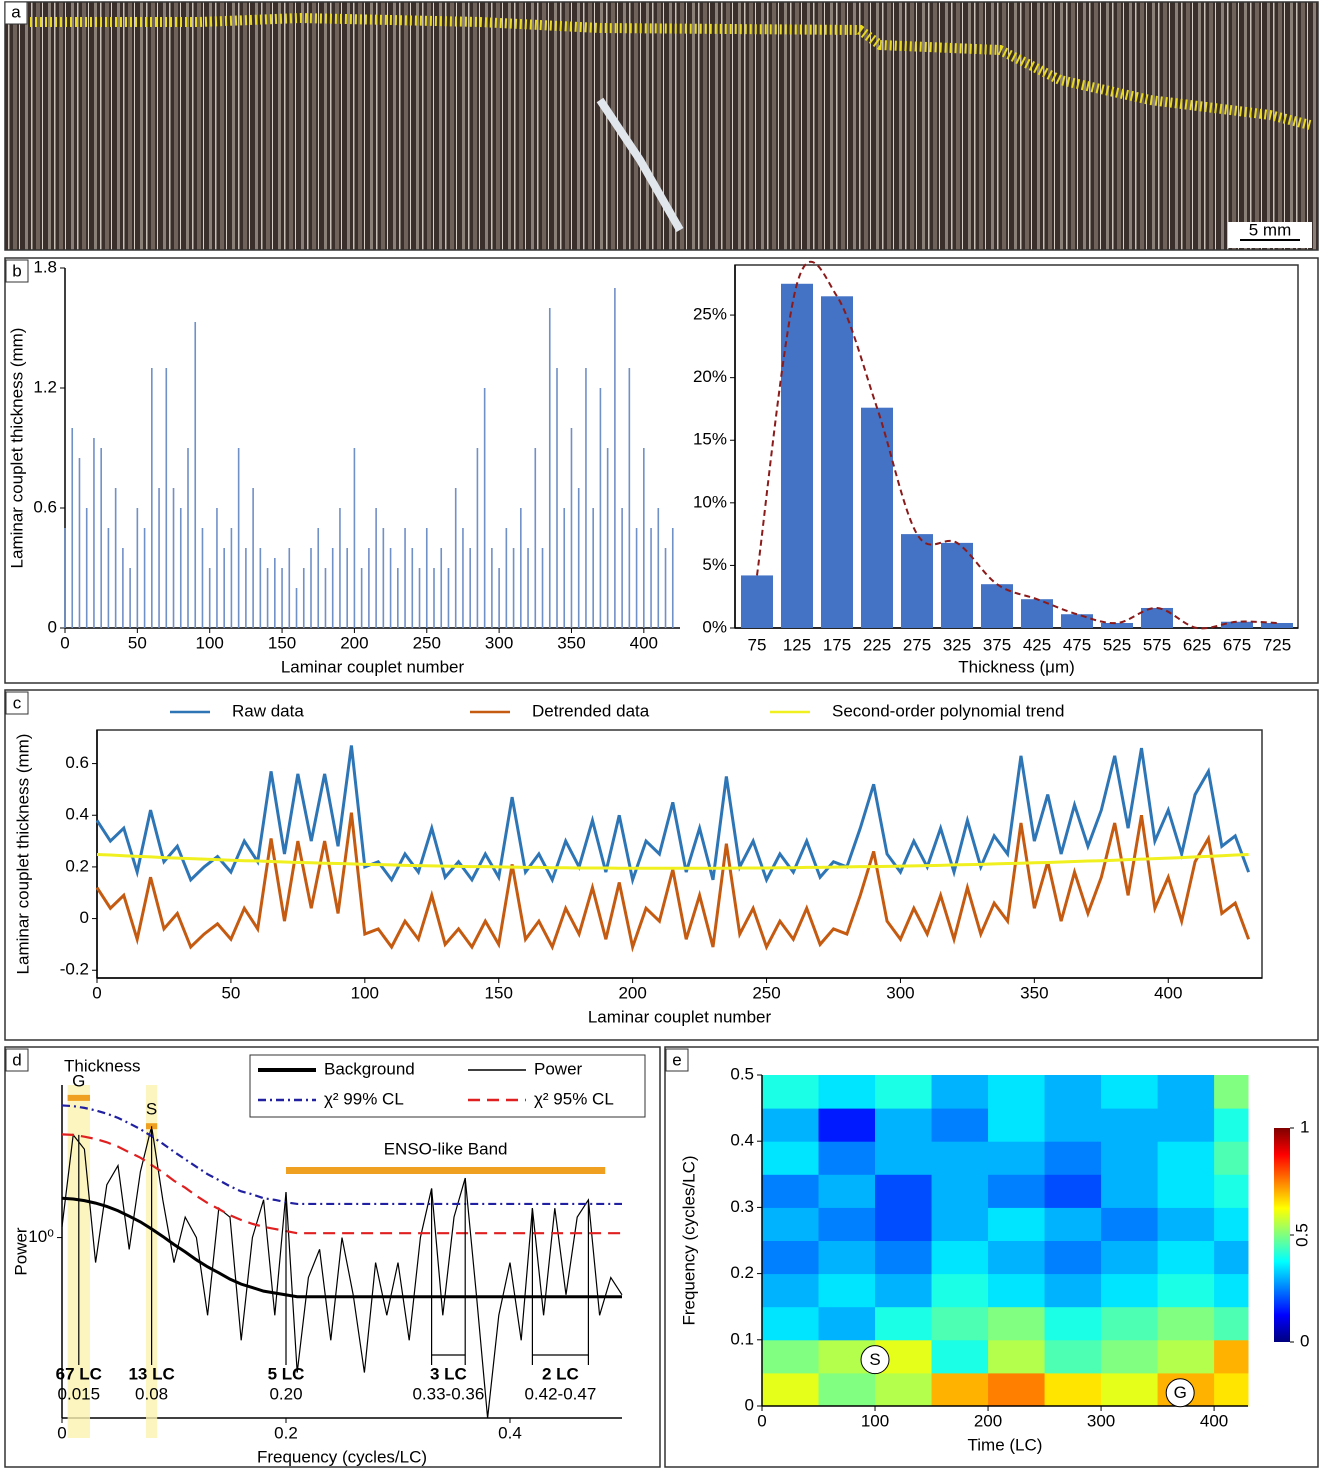  What do you see at coordinates (1016, 446) in the screenshot?
I see `plot-frame` at bounding box center [1016, 446].